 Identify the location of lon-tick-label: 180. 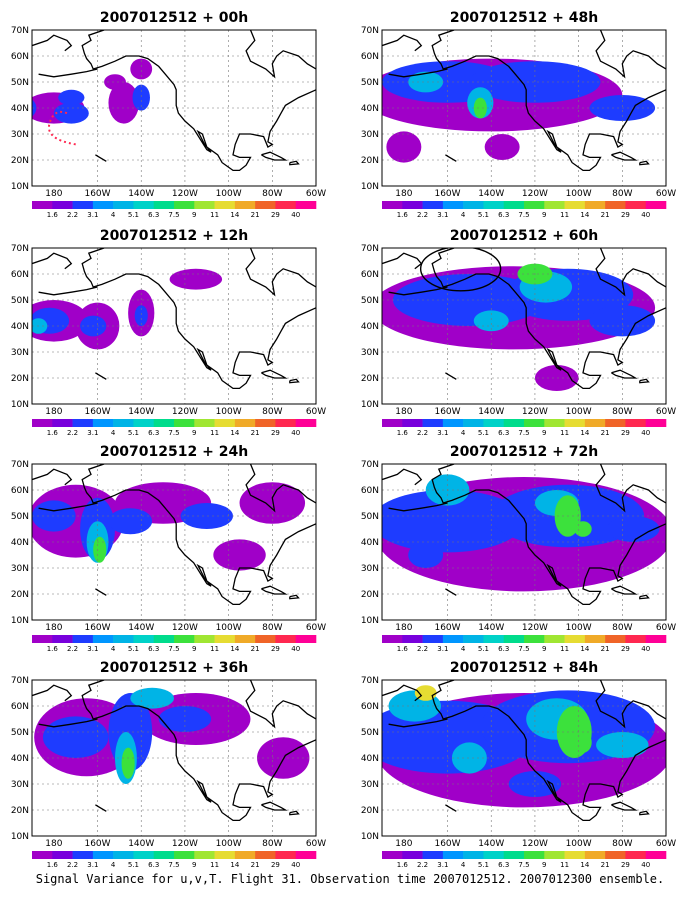
(53, 628).